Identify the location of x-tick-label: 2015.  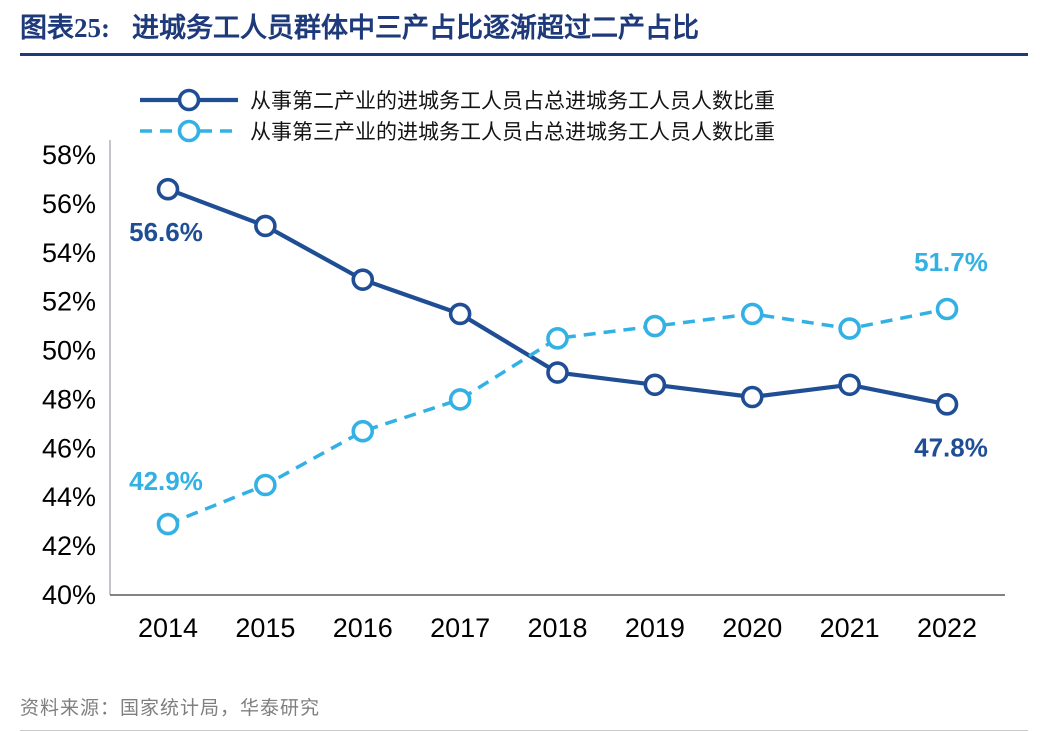
(265, 628).